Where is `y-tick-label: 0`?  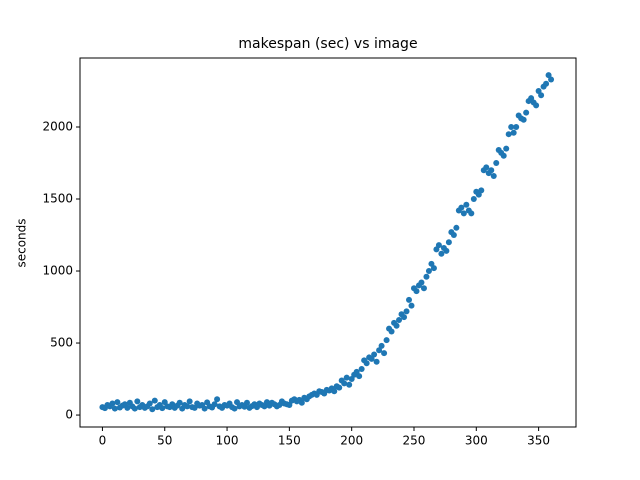 y-tick-label: 0 is located at coordinates (69, 415).